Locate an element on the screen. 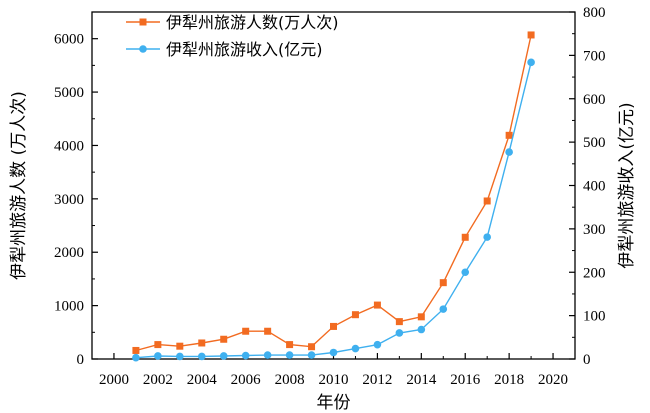  y-axis-right-title: 伊犁州旅游收入(亿元) is located at coordinates (627, 185).